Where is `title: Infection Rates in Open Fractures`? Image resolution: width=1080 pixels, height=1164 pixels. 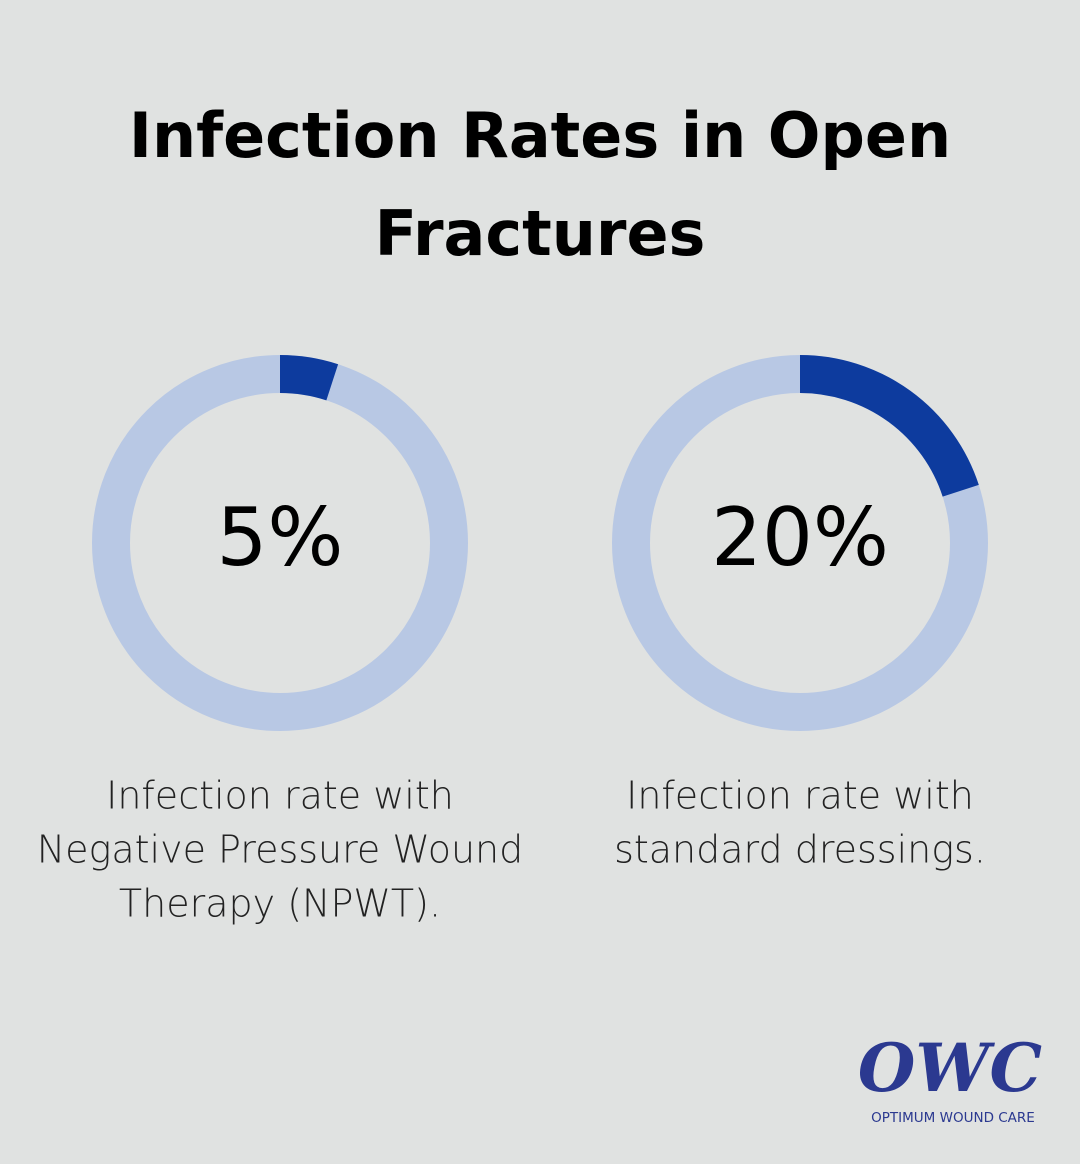
title: Infection Rates in Open Fractures is located at coordinates (540, 184).